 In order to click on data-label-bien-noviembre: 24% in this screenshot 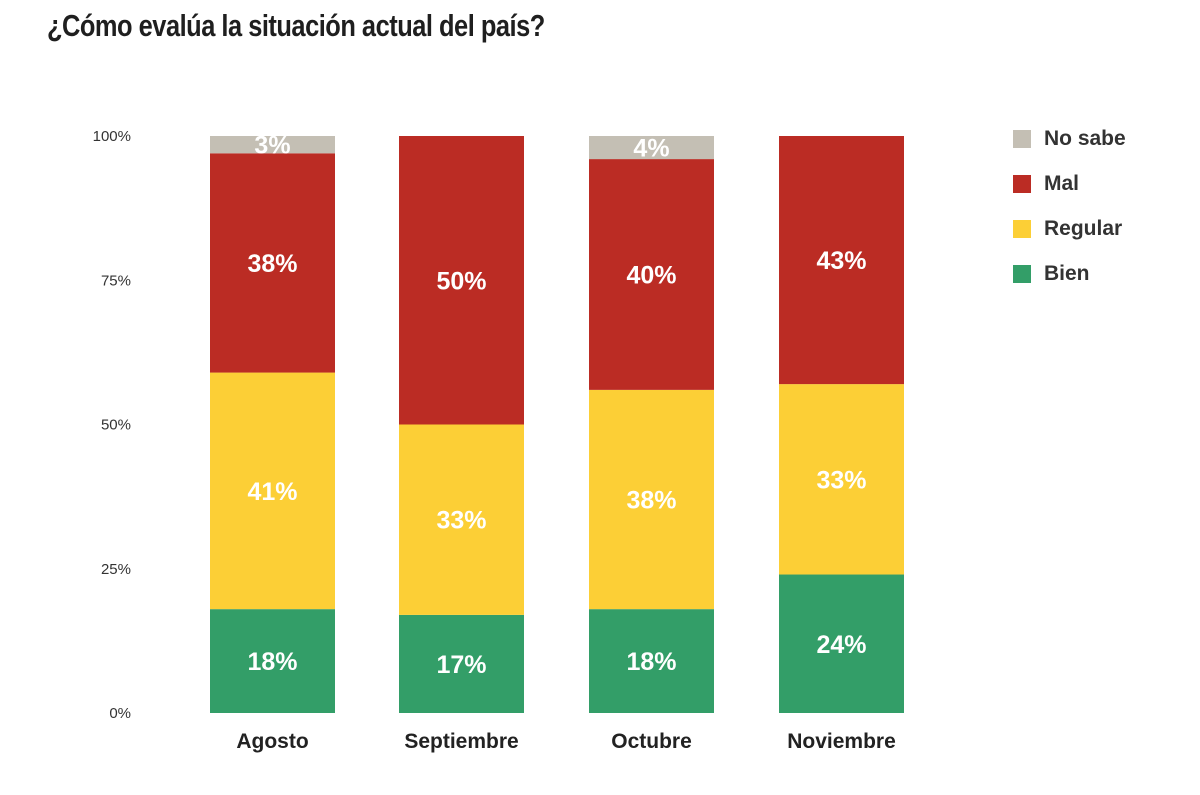, I will do `click(841, 645)`.